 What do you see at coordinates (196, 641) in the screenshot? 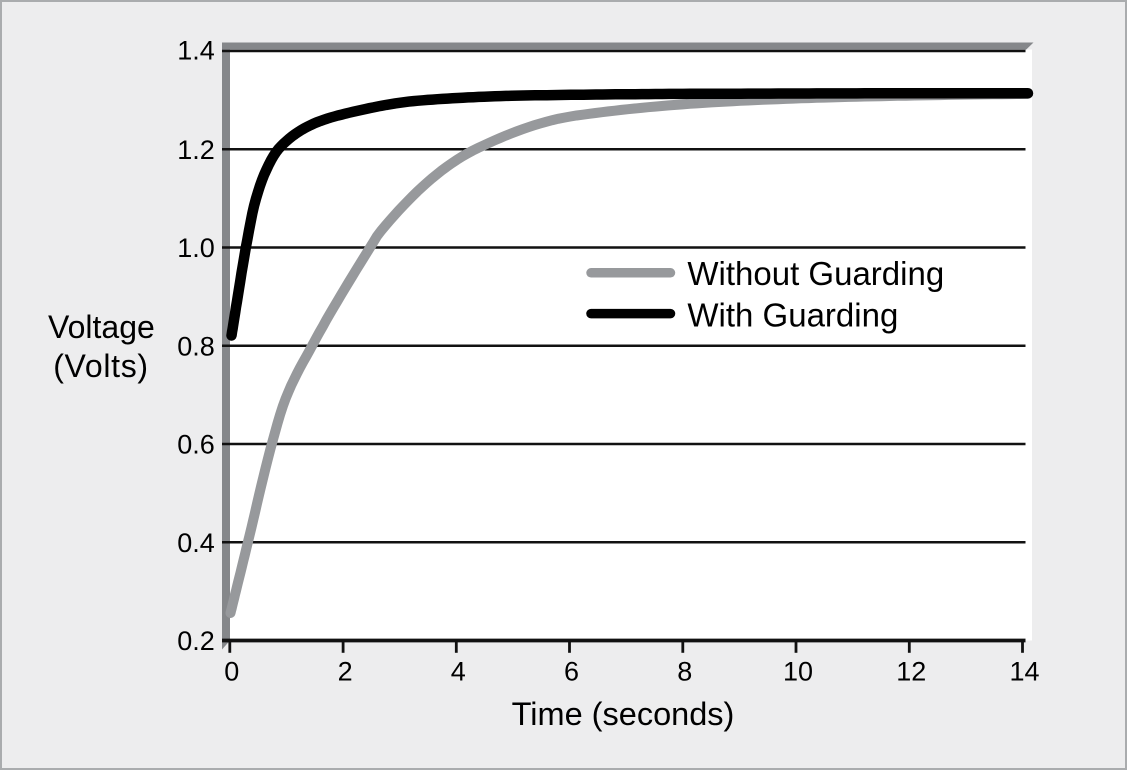
I see `svg-text: 0.2` at bounding box center [196, 641].